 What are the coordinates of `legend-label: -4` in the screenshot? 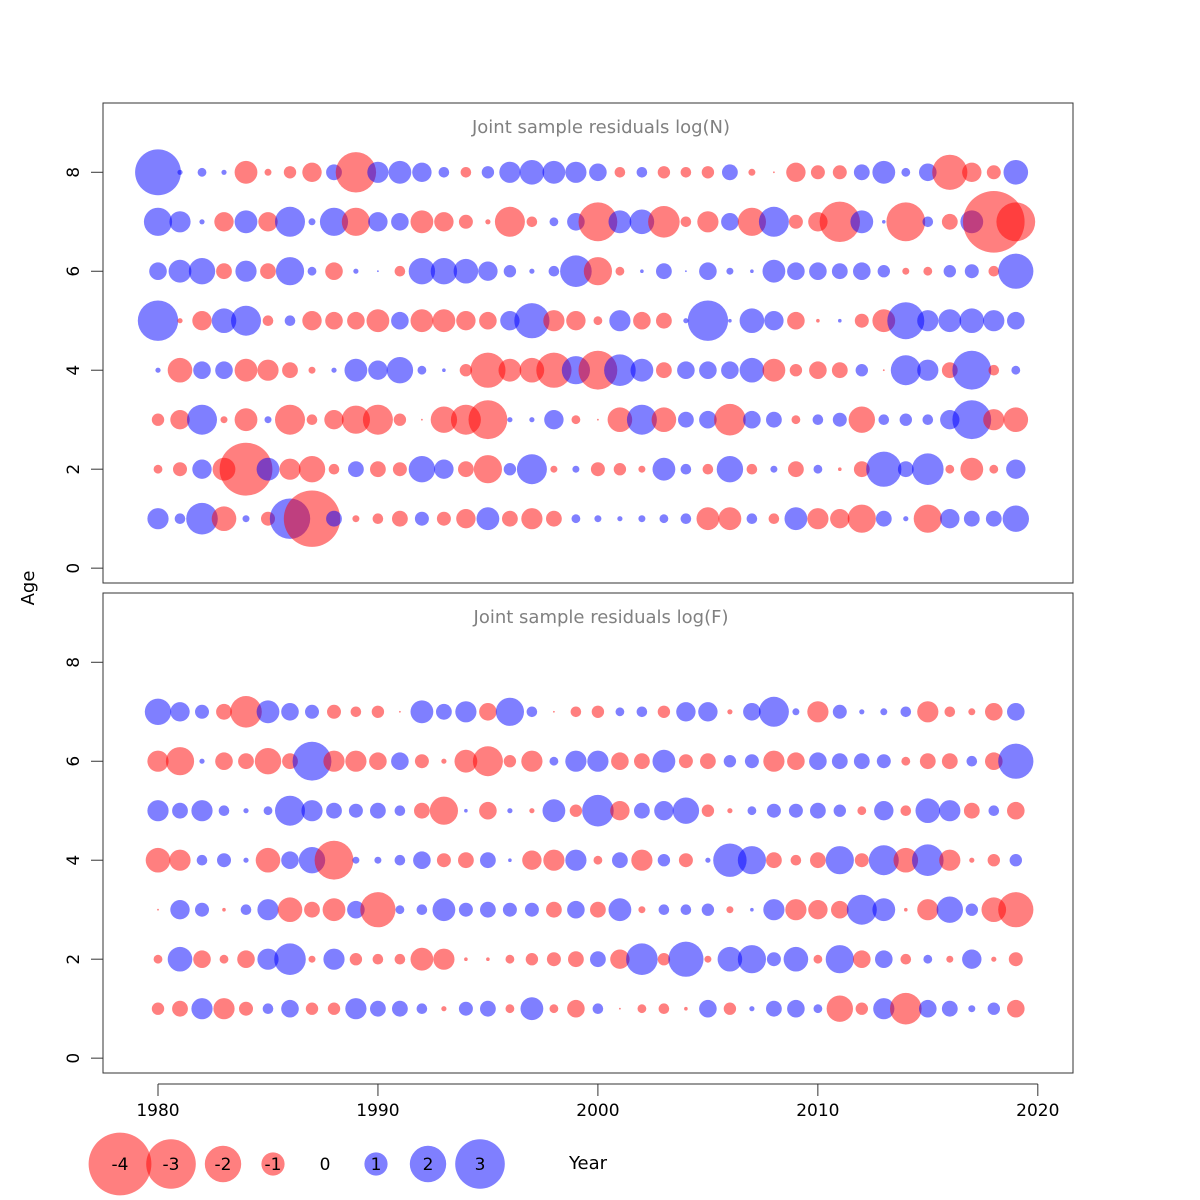 It's located at (120, 1165).